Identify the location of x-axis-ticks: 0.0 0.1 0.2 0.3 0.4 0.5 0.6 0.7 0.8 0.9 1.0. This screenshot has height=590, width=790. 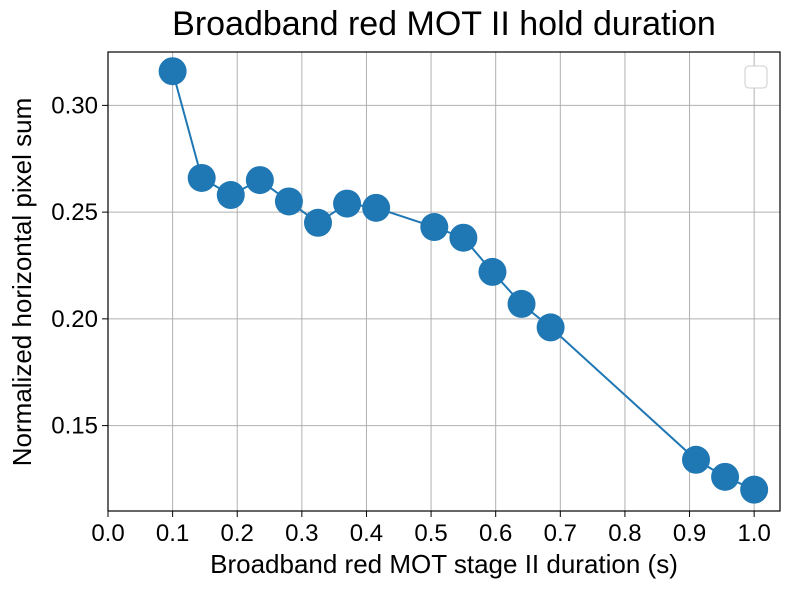
(431, 529).